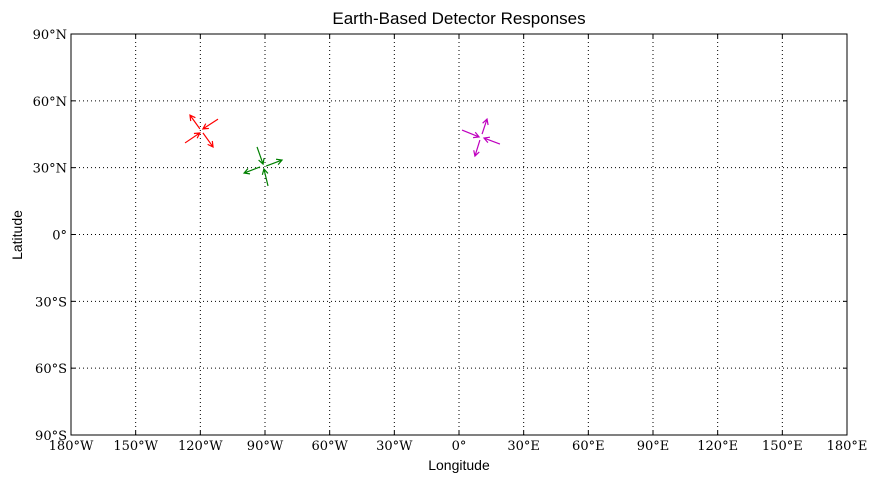 This screenshot has height=484, width=877. I want to click on y-tick-label: 30°S, so click(51, 302).